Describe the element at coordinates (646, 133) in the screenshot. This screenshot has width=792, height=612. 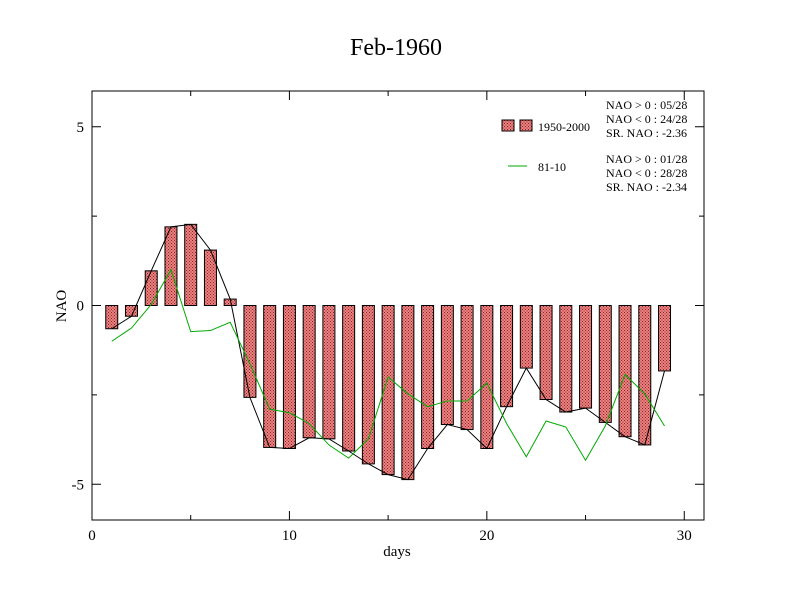
I see `annotation-text: SR. NAO : -2.36` at that location.